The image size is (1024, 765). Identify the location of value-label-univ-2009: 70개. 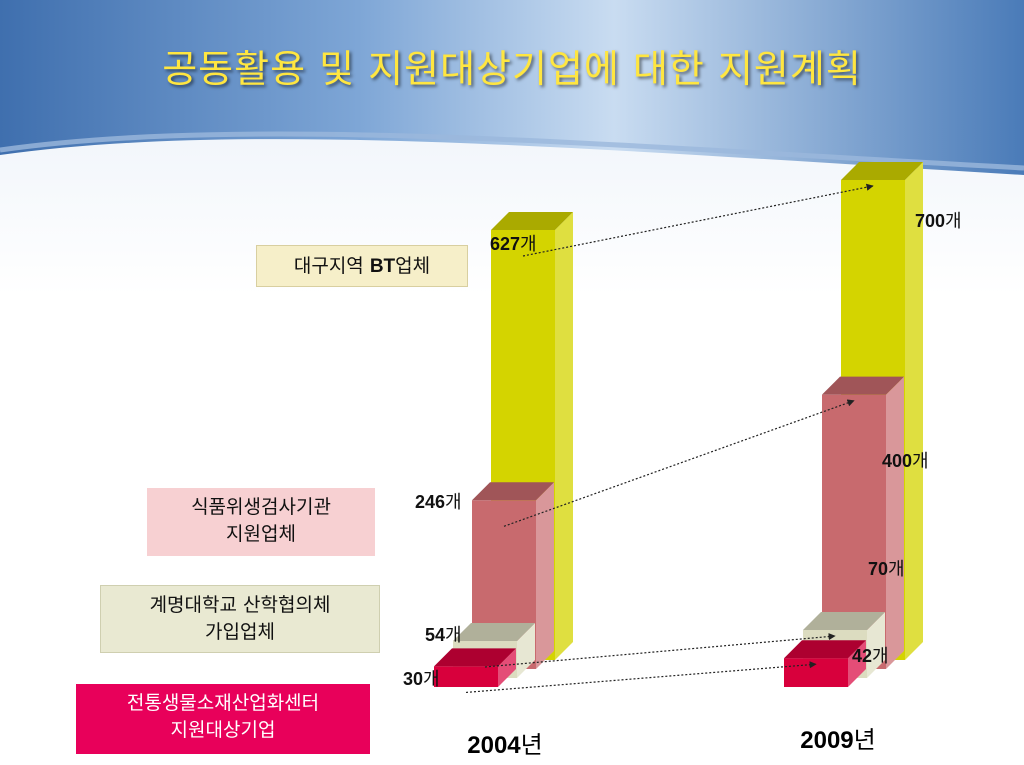
(886, 569).